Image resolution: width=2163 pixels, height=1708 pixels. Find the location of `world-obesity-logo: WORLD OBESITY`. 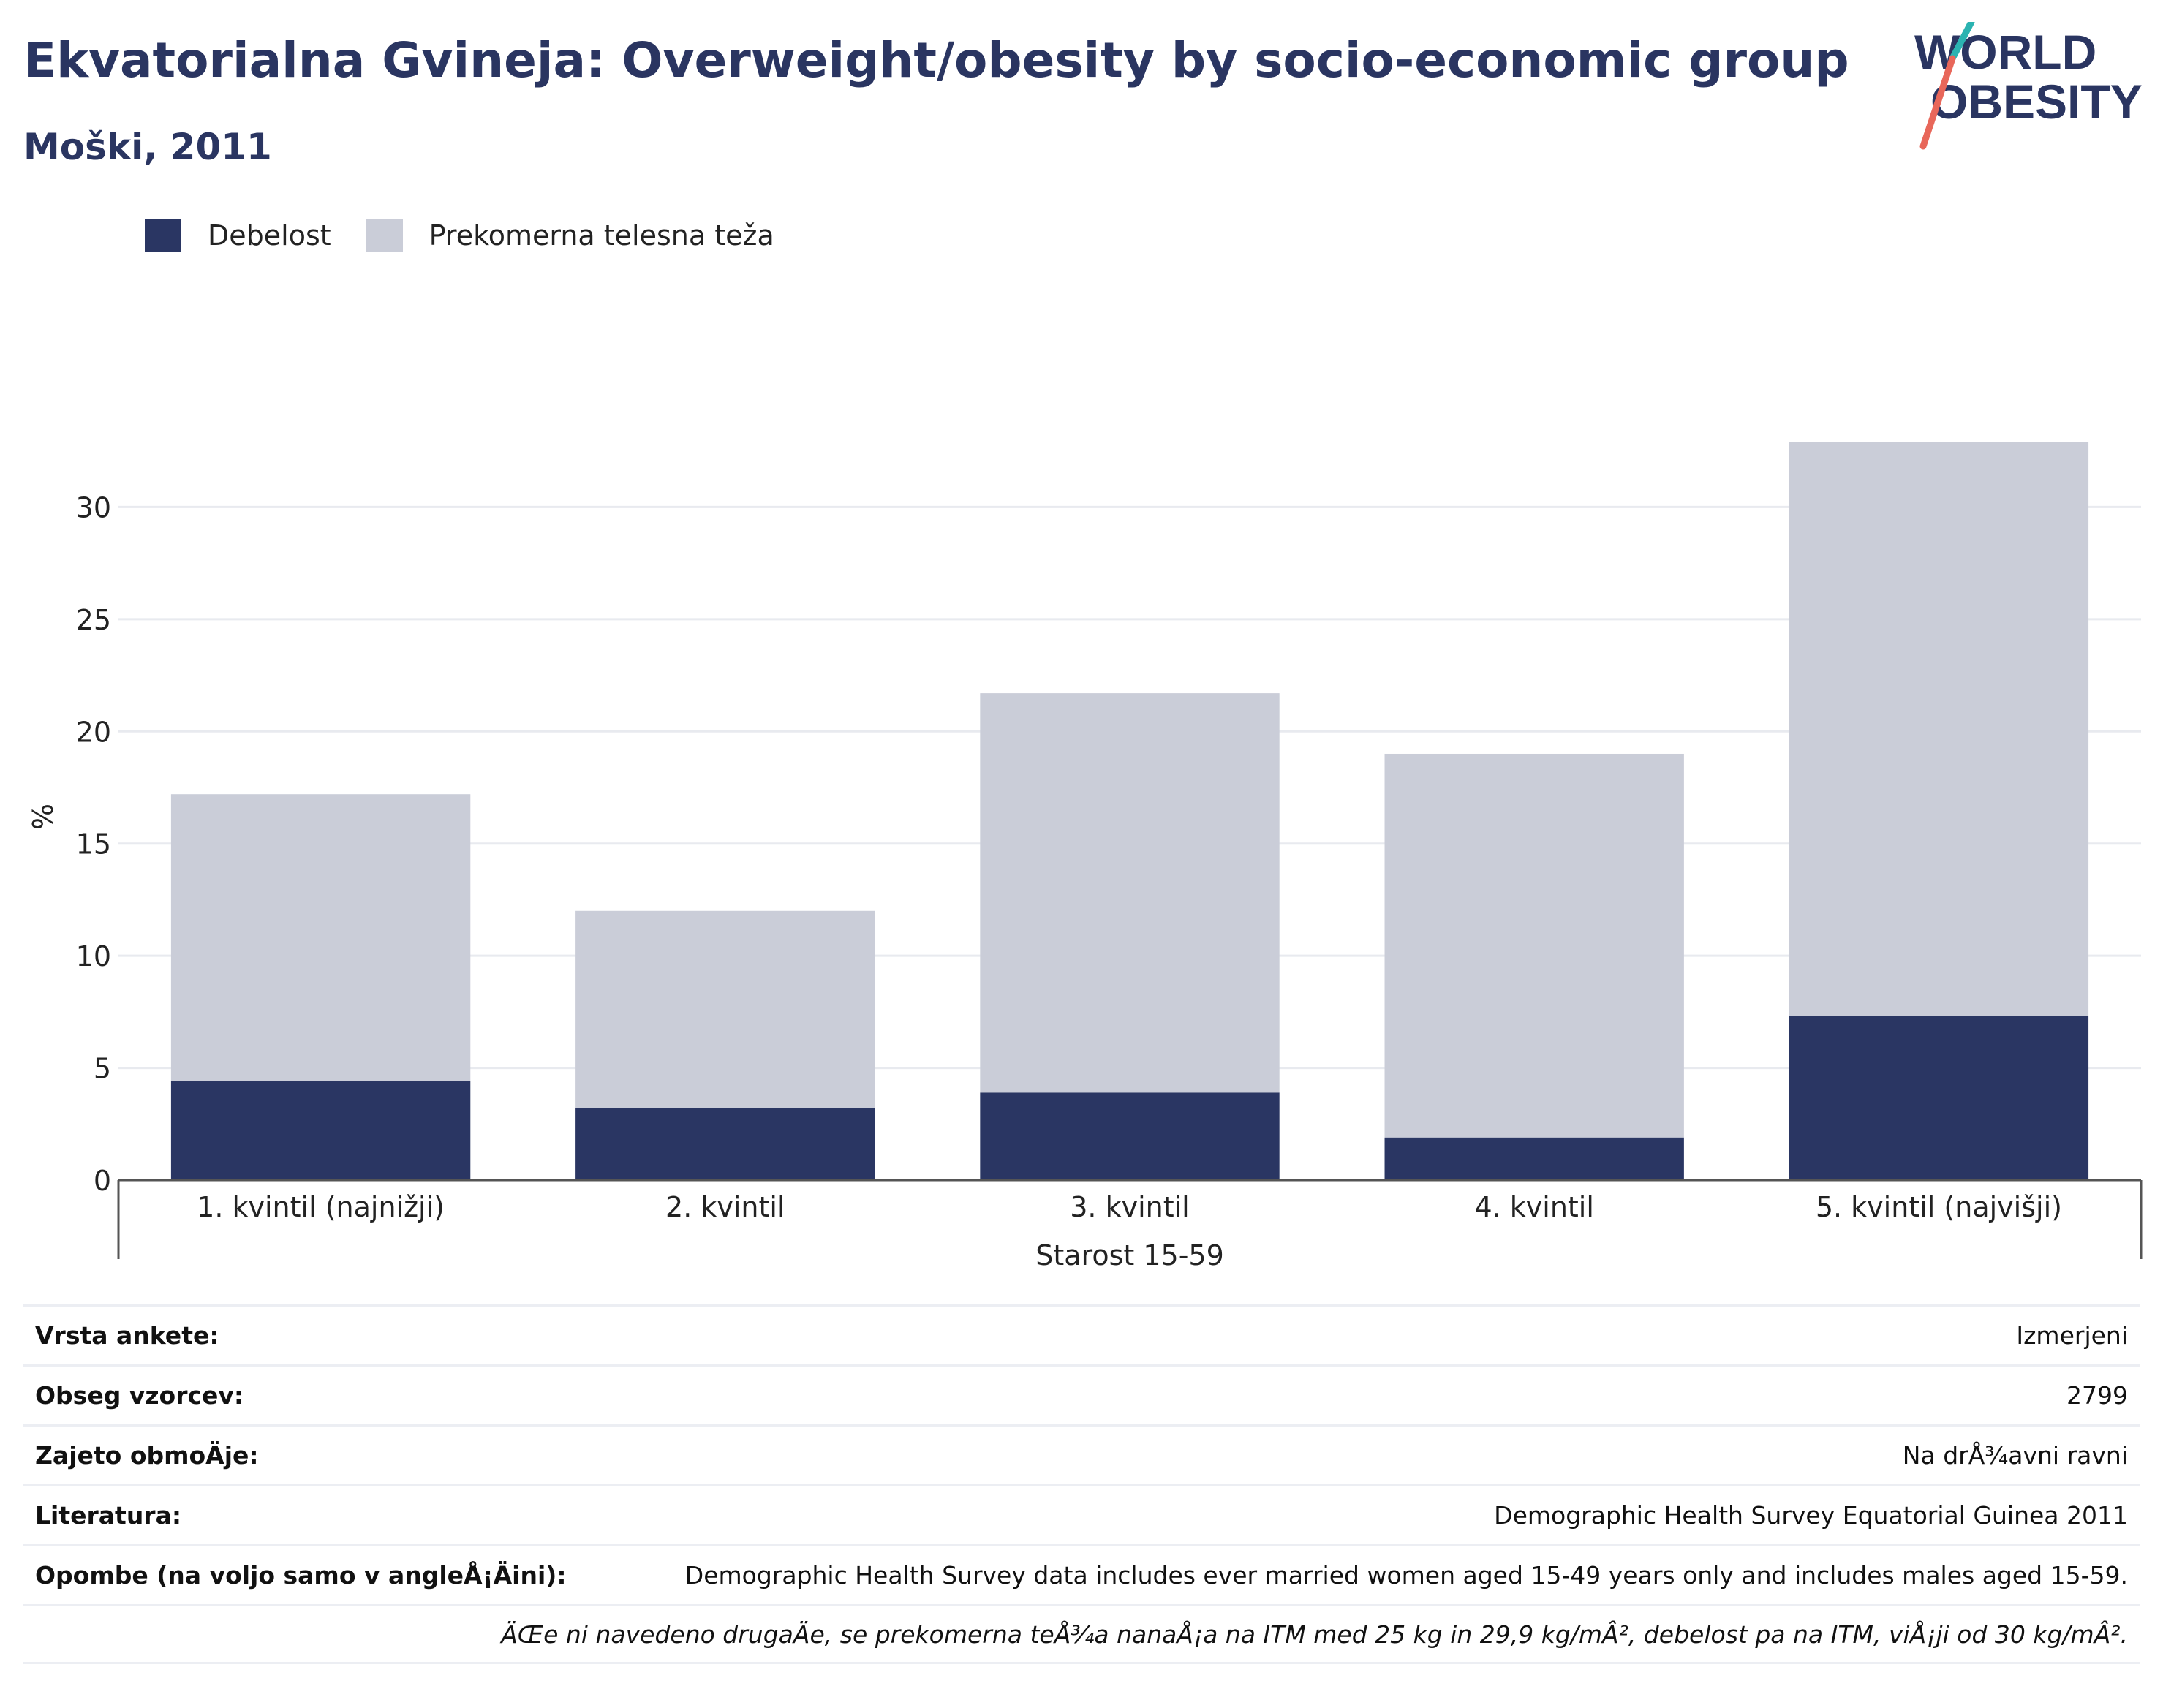

world-obesity-logo: WORLD OBESITY is located at coordinates (2029, 86).